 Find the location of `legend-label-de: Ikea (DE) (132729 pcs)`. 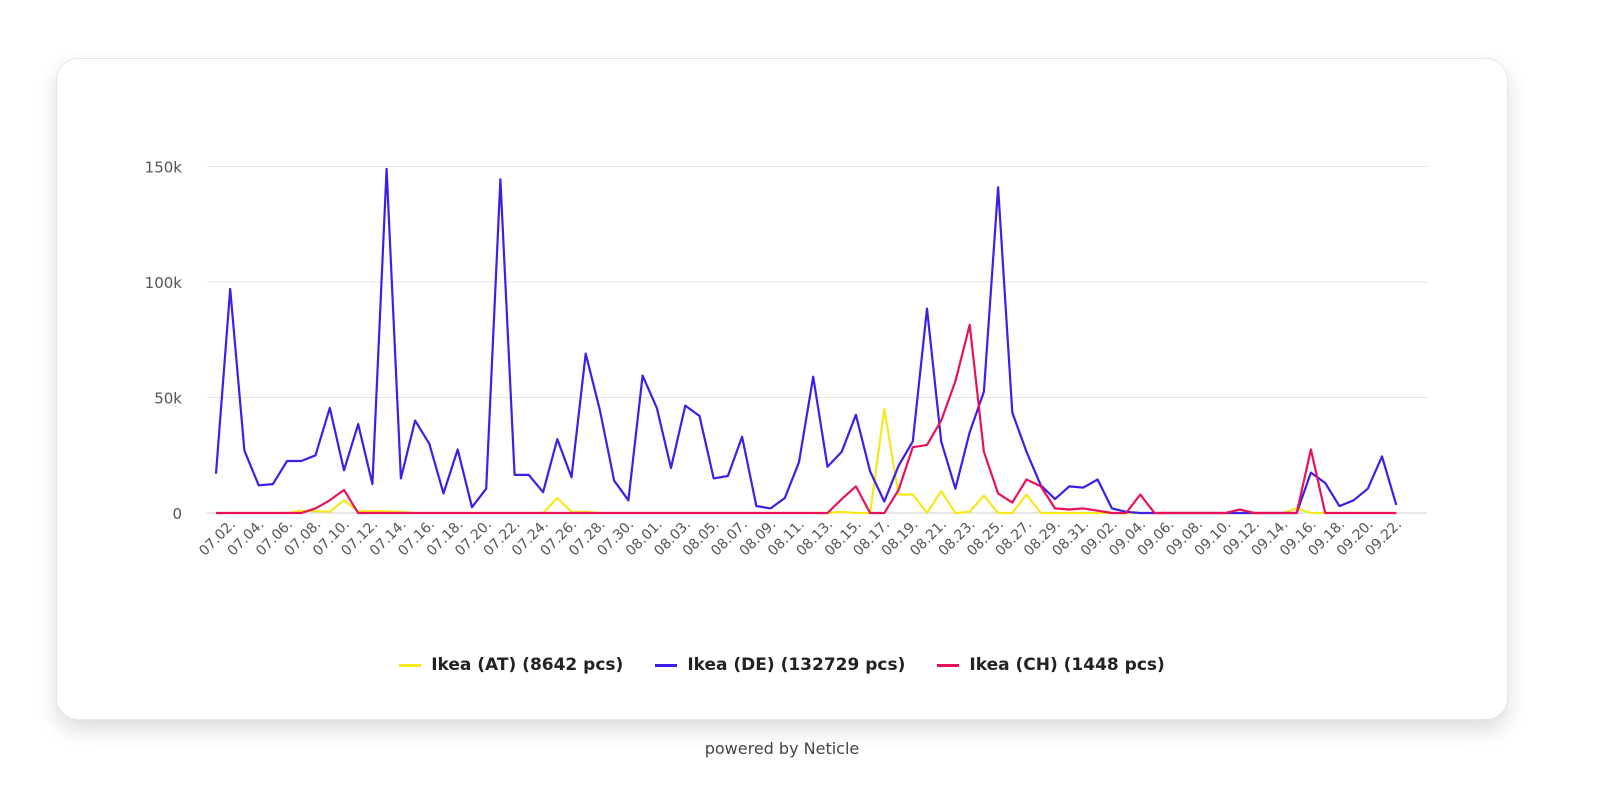

legend-label-de: Ikea (DE) (132729 pcs) is located at coordinates (796, 665).